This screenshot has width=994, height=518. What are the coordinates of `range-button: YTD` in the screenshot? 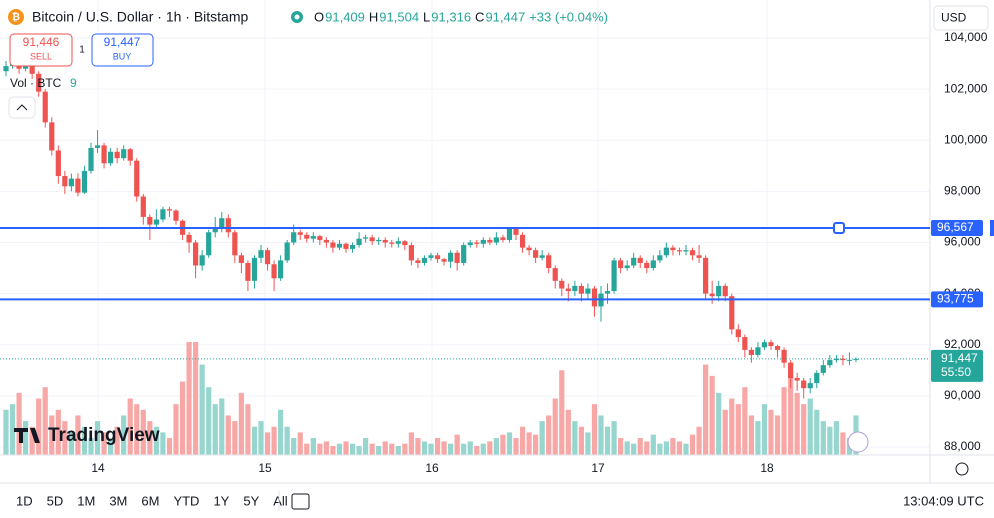 It's located at (186, 500).